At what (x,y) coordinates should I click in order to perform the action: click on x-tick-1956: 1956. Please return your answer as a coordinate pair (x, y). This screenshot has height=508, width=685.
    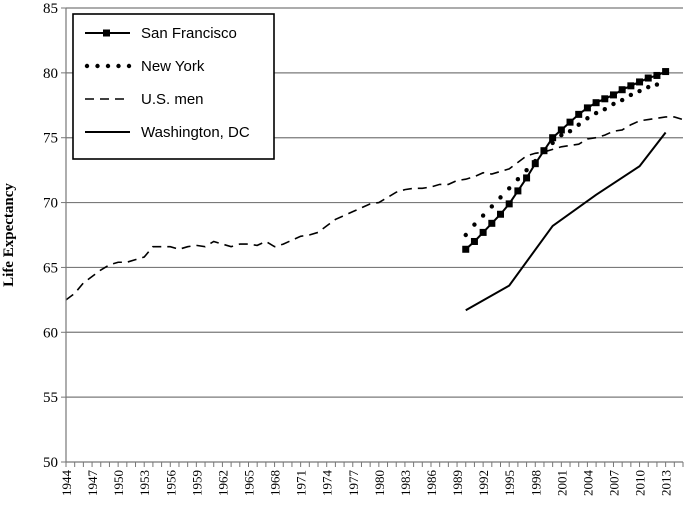
    Looking at the image, I should click on (170, 483).